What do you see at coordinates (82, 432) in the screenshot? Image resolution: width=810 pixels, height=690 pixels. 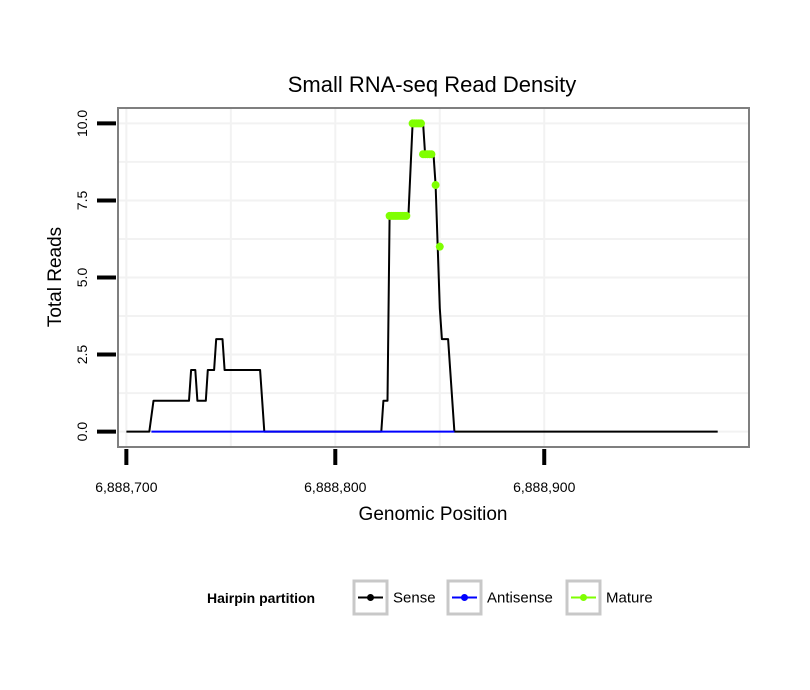 I see `y-tick-label: 0.0` at bounding box center [82, 432].